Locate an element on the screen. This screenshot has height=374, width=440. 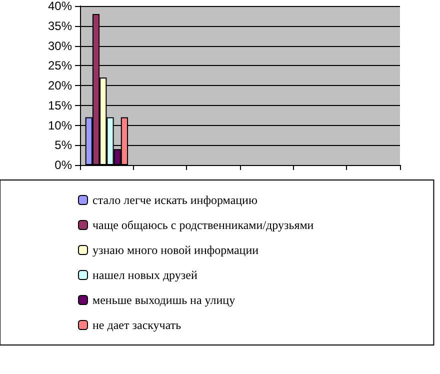
y-tick-label: 5% is located at coordinates (63, 145).